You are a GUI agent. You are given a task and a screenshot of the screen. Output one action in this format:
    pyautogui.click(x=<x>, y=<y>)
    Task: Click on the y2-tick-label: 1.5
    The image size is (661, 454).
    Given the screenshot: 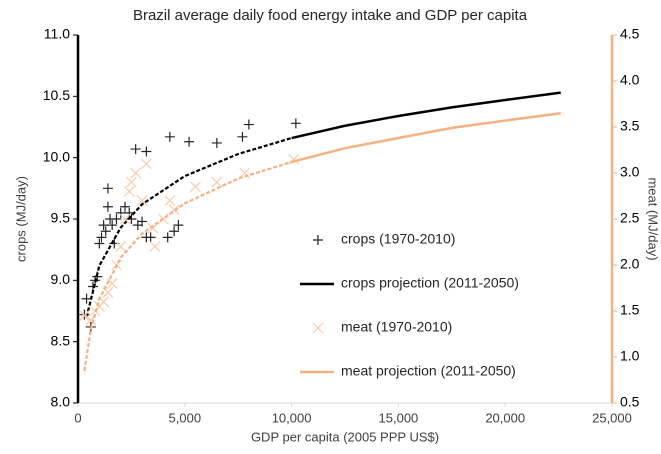 What is the action you would take?
    pyautogui.click(x=630, y=310)
    